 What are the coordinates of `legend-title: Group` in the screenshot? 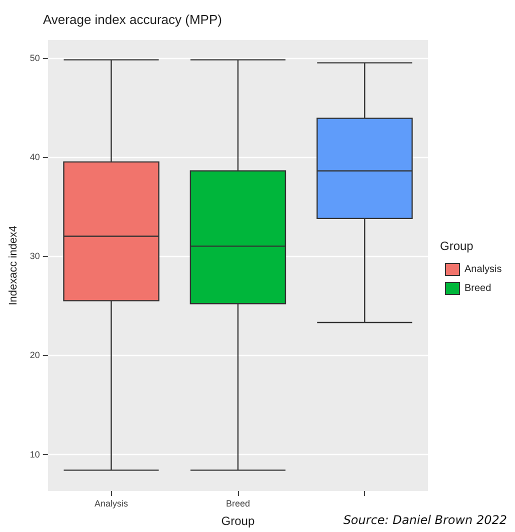 It's located at (457, 246).